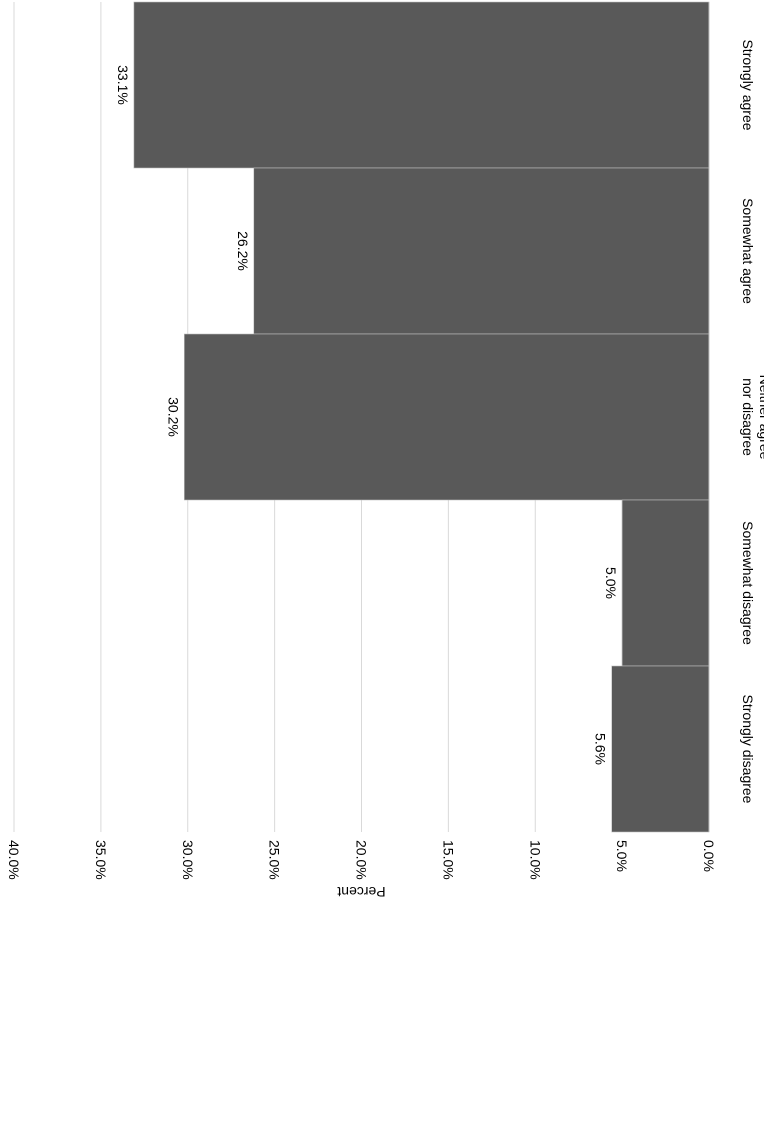 The width and height of the screenshot is (764, 1133). Describe the element at coordinates (188, 860) in the screenshot. I see `tick-label: 30.0%` at that location.